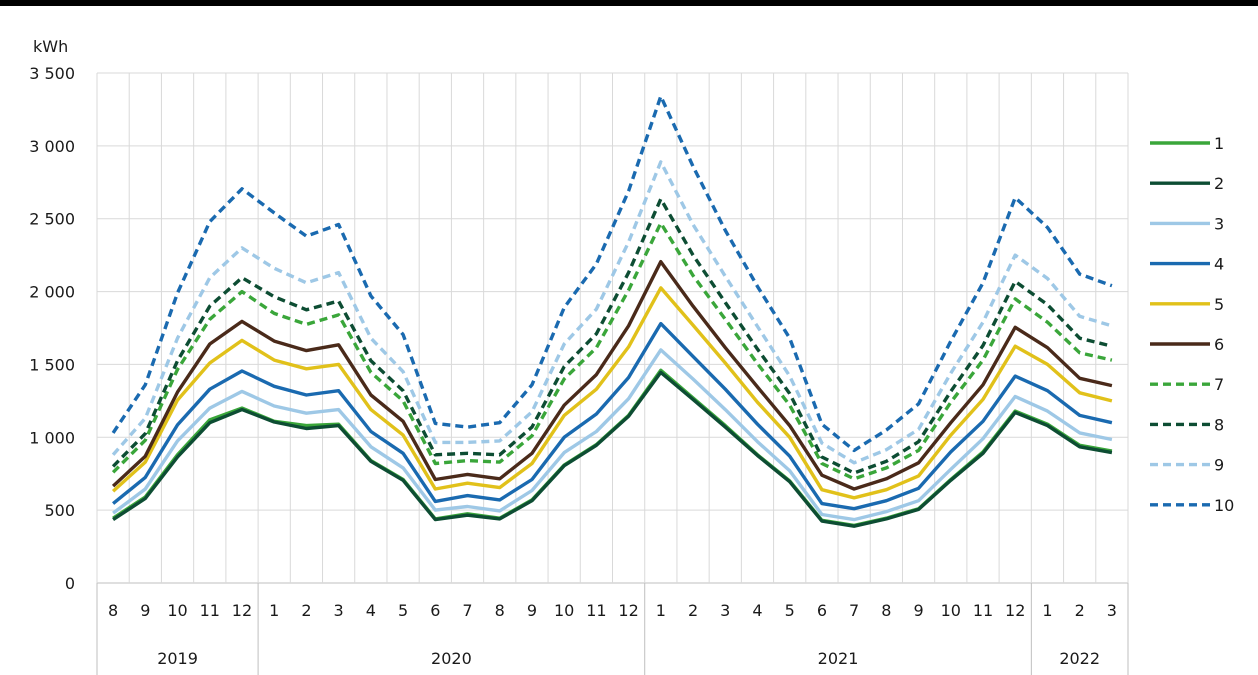 The height and width of the screenshot is (675, 1258). I want to click on legend: 1 2 3 4 5 6 7 8 9 10, so click(1192, 324).